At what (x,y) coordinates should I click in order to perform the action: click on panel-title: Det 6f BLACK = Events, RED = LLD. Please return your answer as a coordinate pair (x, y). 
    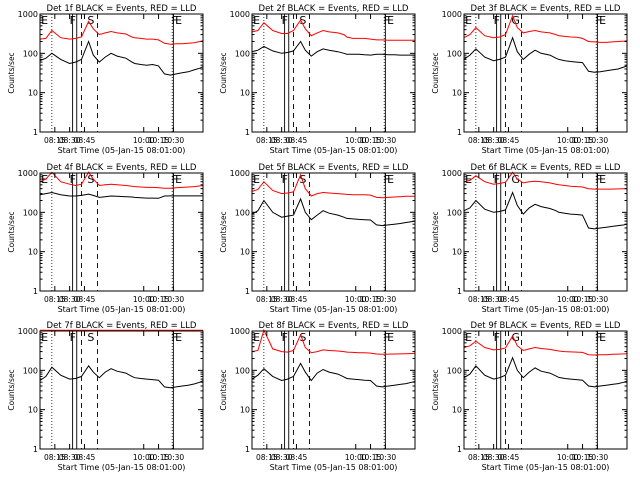
    Looking at the image, I should click on (546, 168).